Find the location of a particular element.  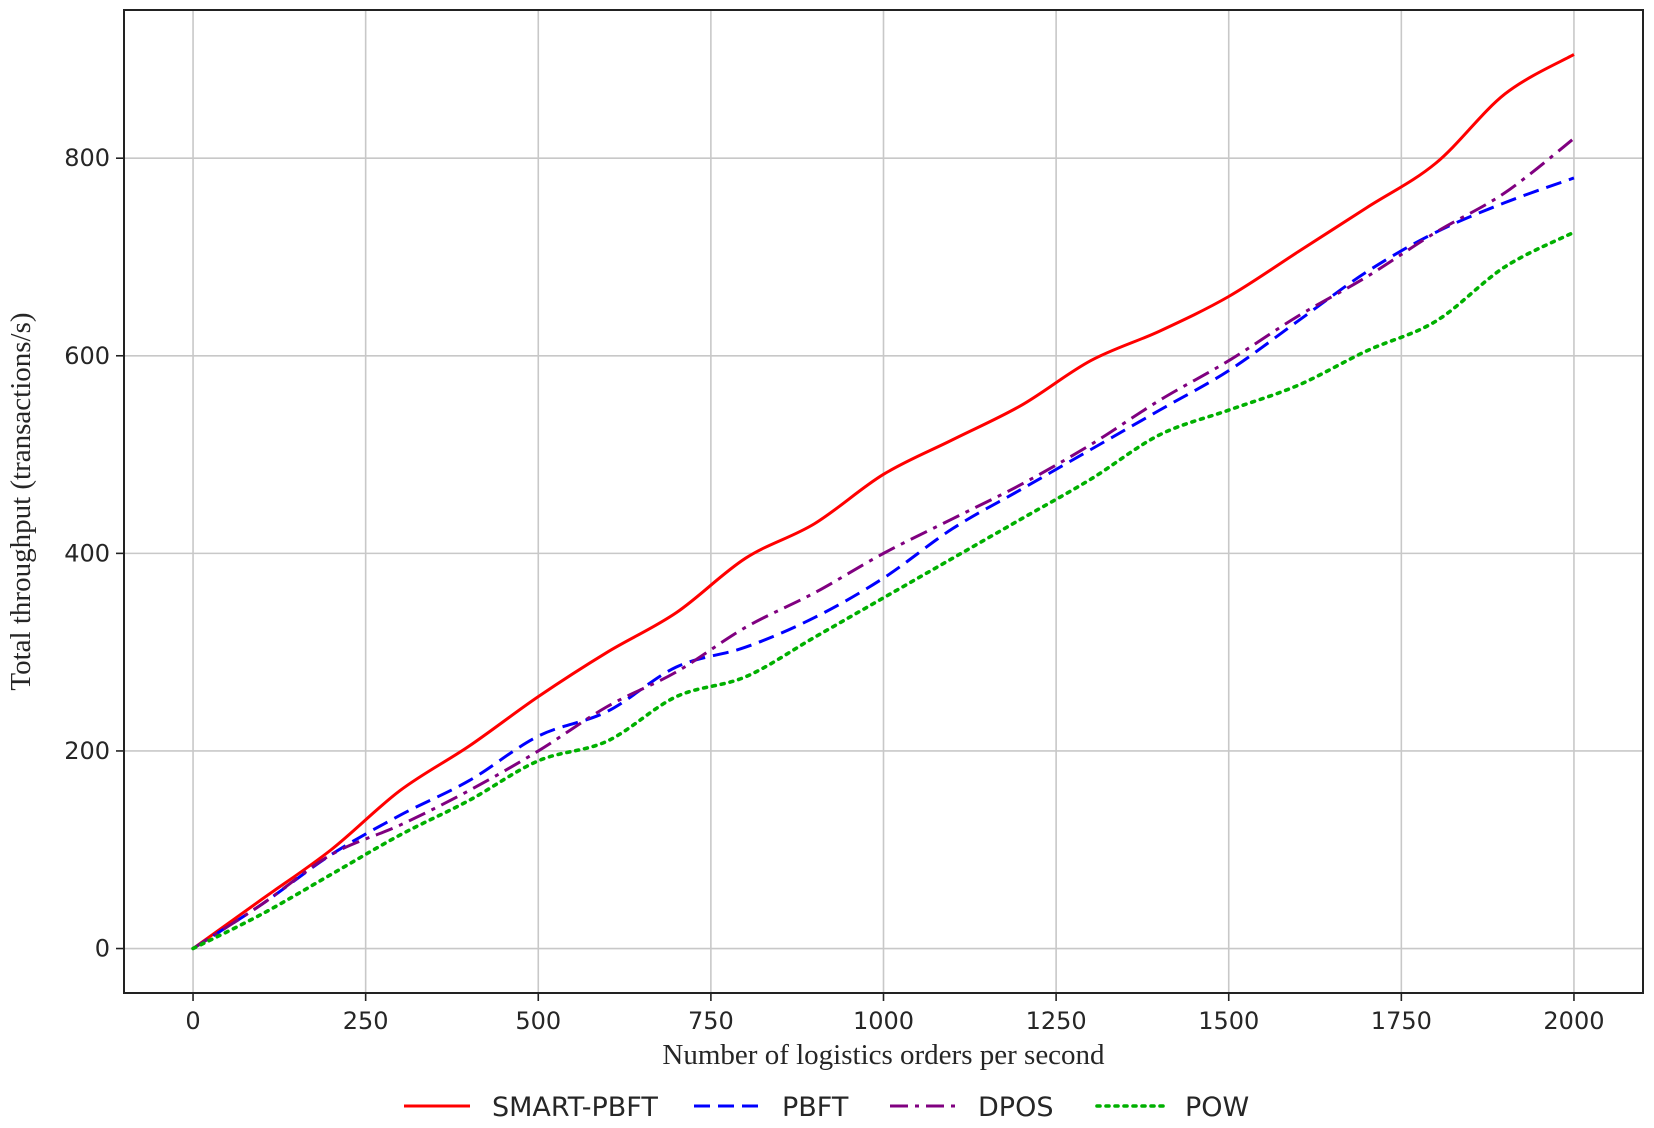

legend-label-pbft: PBFT is located at coordinates (815, 1107).